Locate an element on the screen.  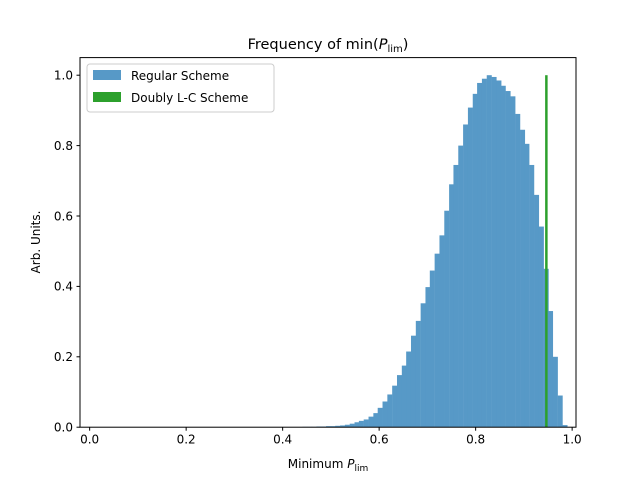
legend-label-regular: Regular Scheme is located at coordinates (180, 76).